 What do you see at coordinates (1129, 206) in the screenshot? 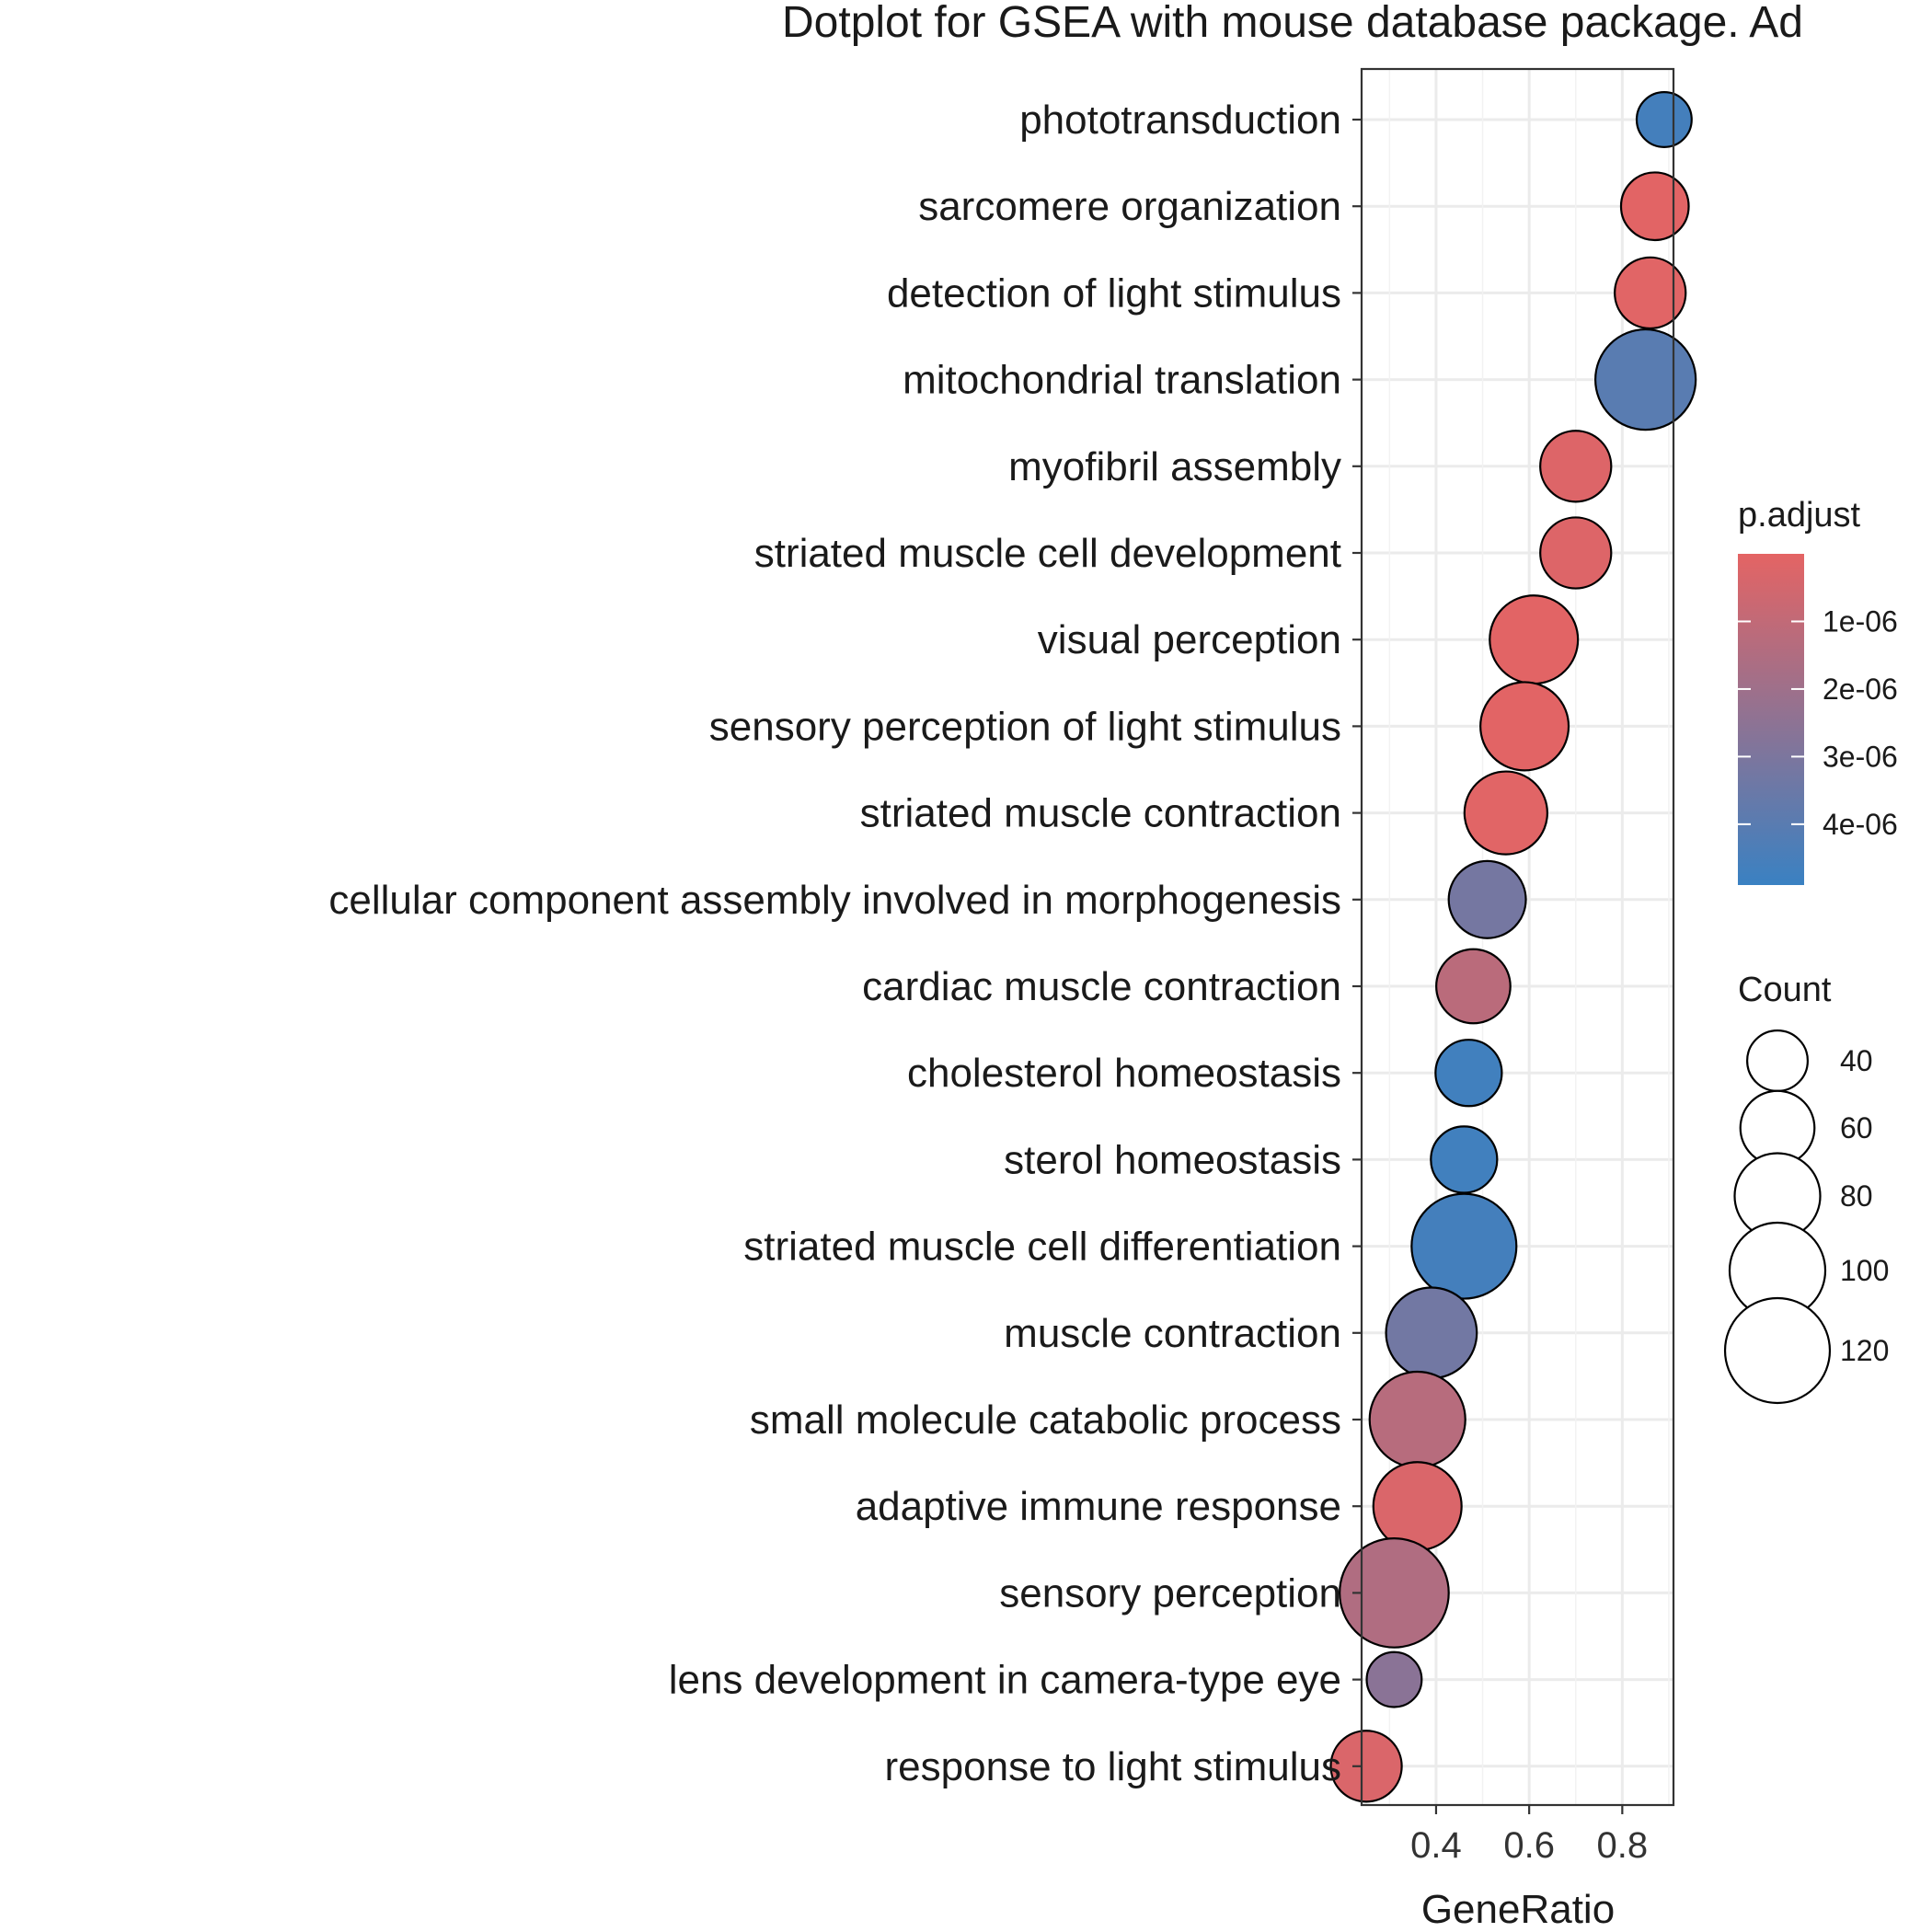
I see `y-axis-label: sarcomere organization` at bounding box center [1129, 206].